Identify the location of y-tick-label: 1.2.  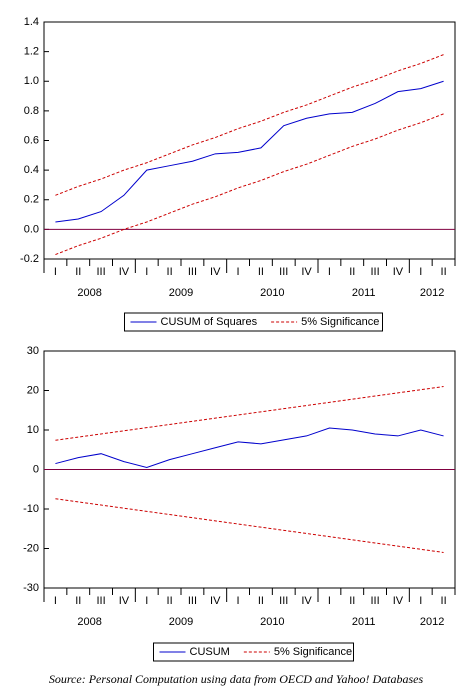
(31, 52).